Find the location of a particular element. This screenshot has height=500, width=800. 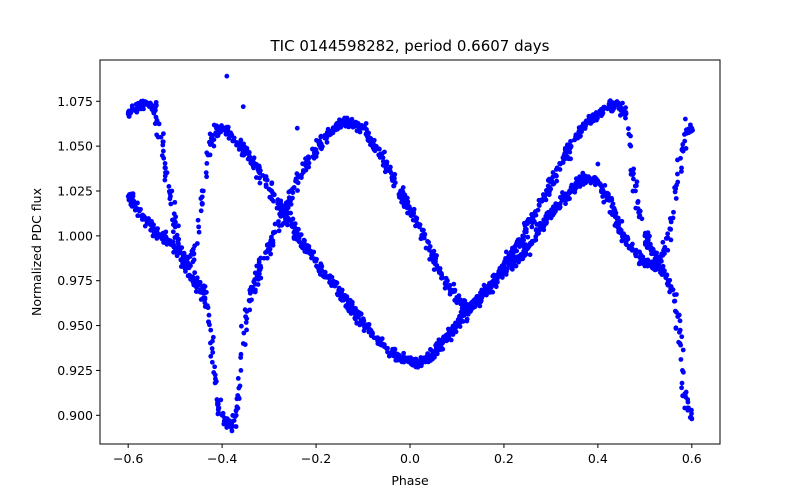

x-tick-label: −0.4 is located at coordinates (222, 458).